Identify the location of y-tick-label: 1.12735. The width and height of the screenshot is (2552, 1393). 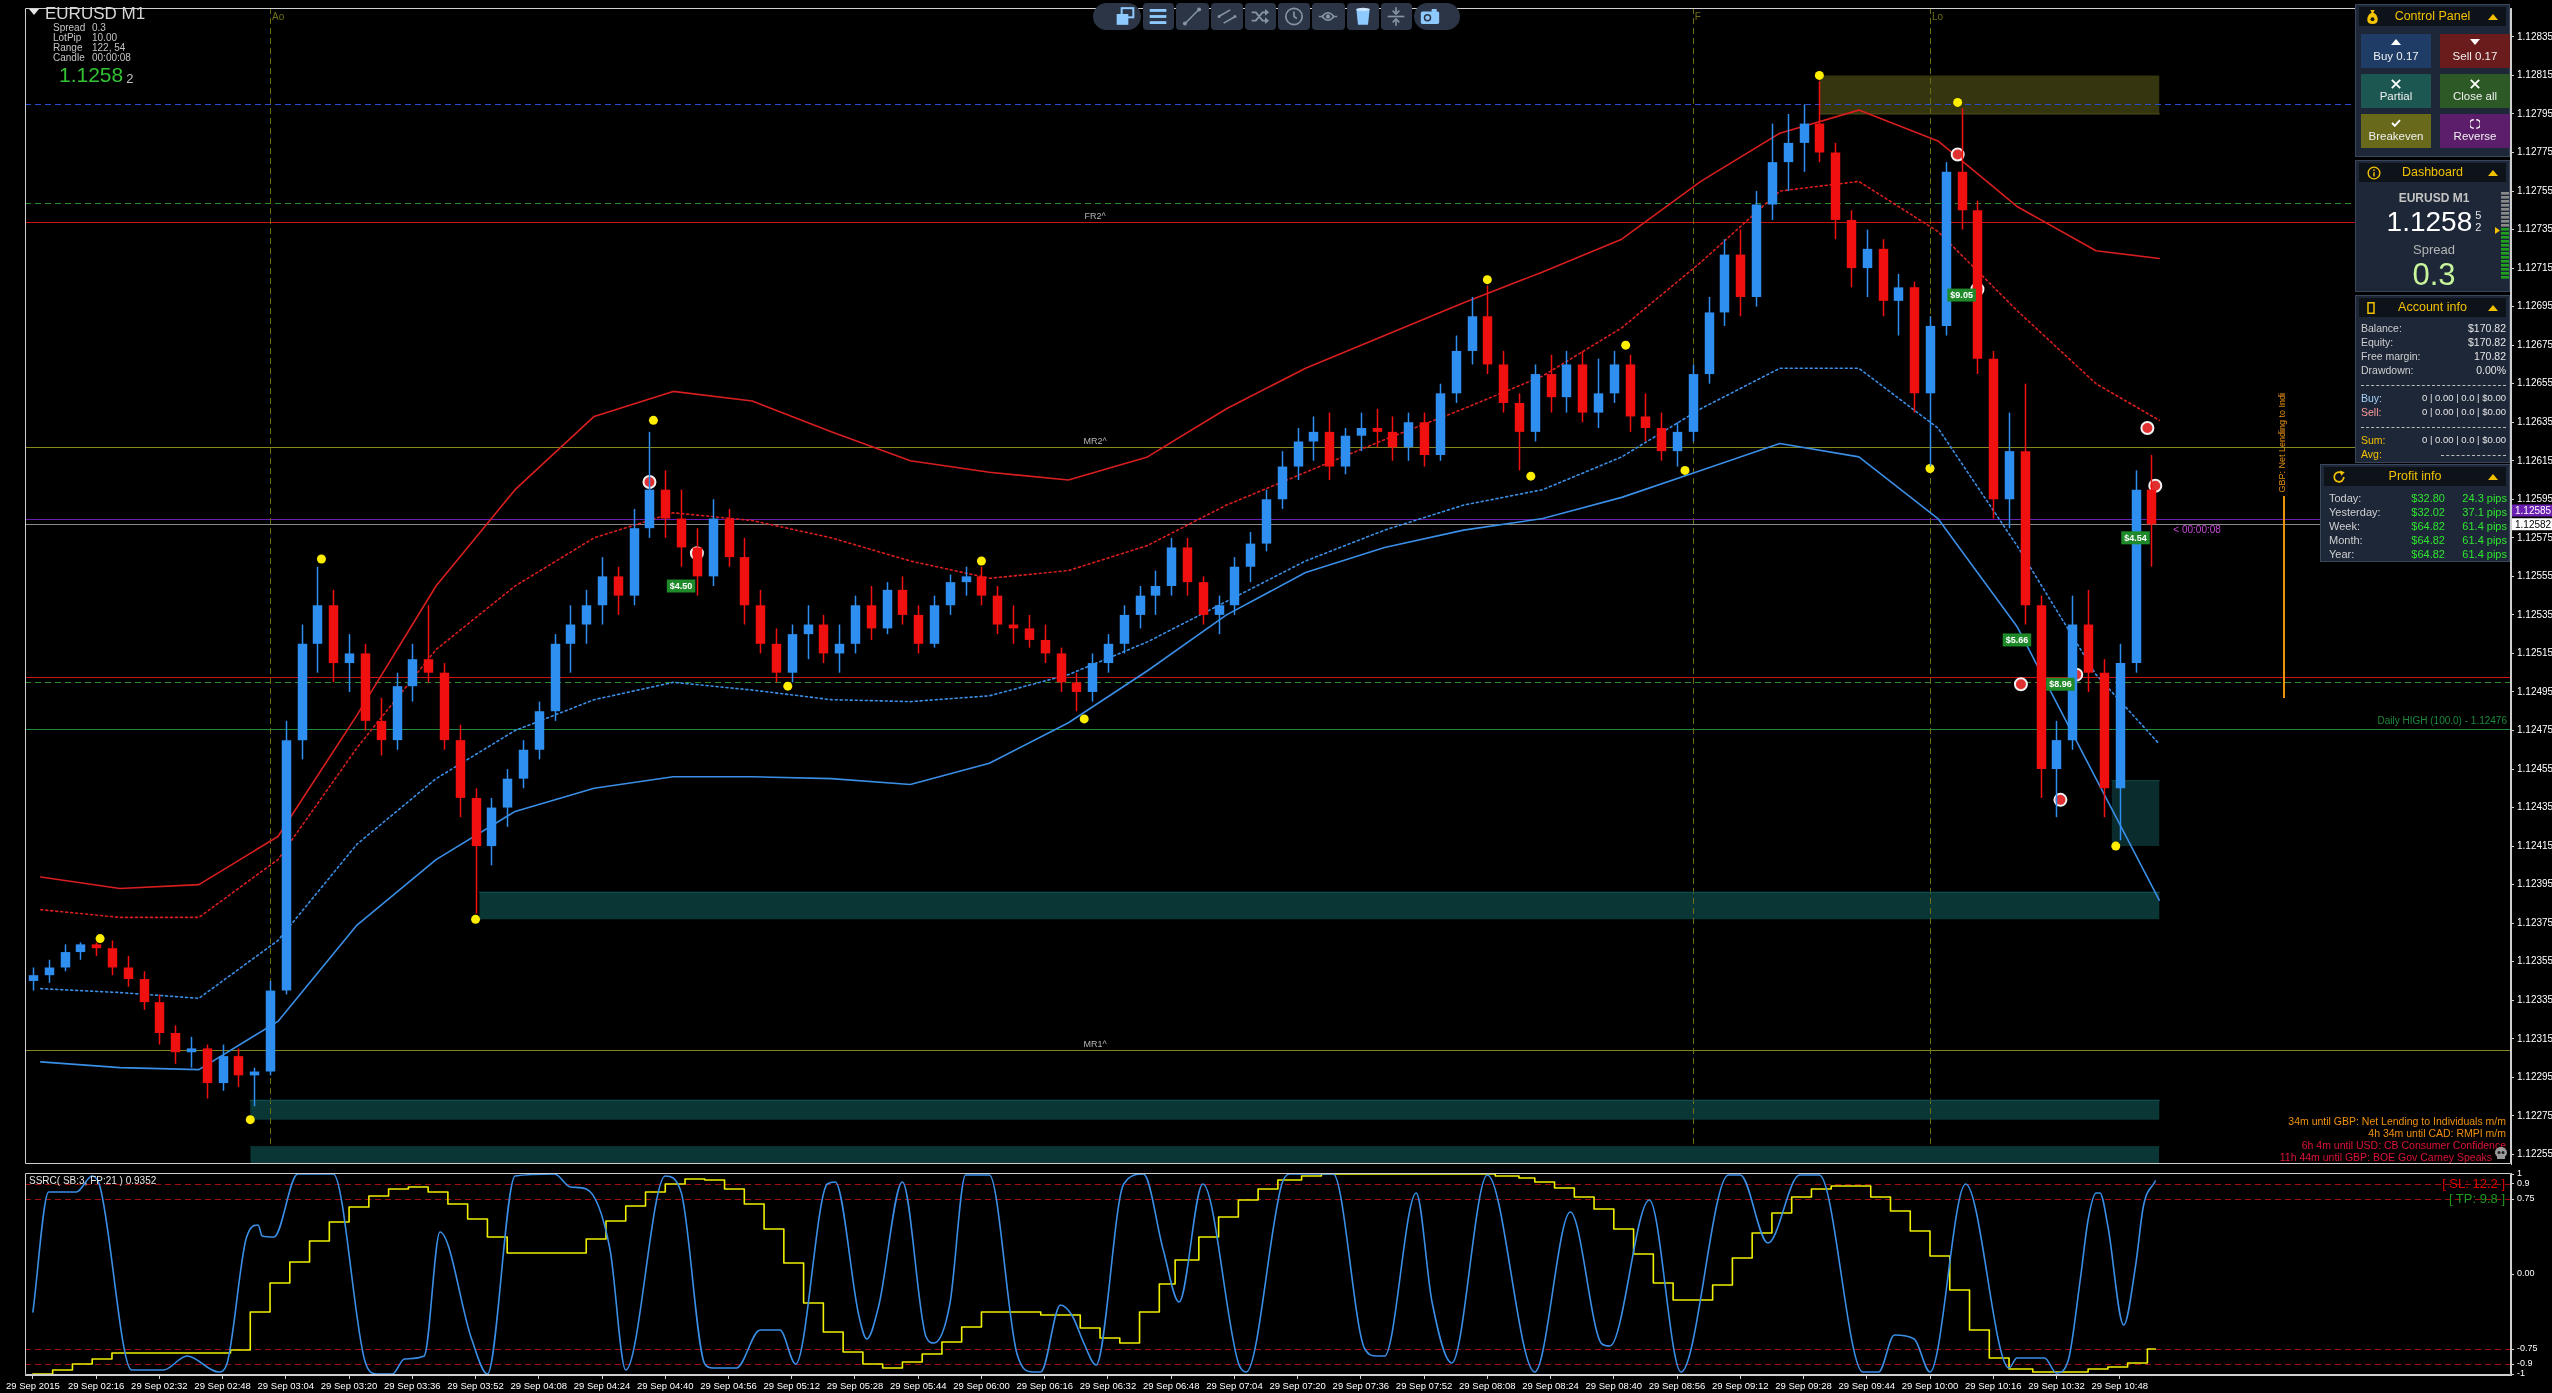
(2534, 229).